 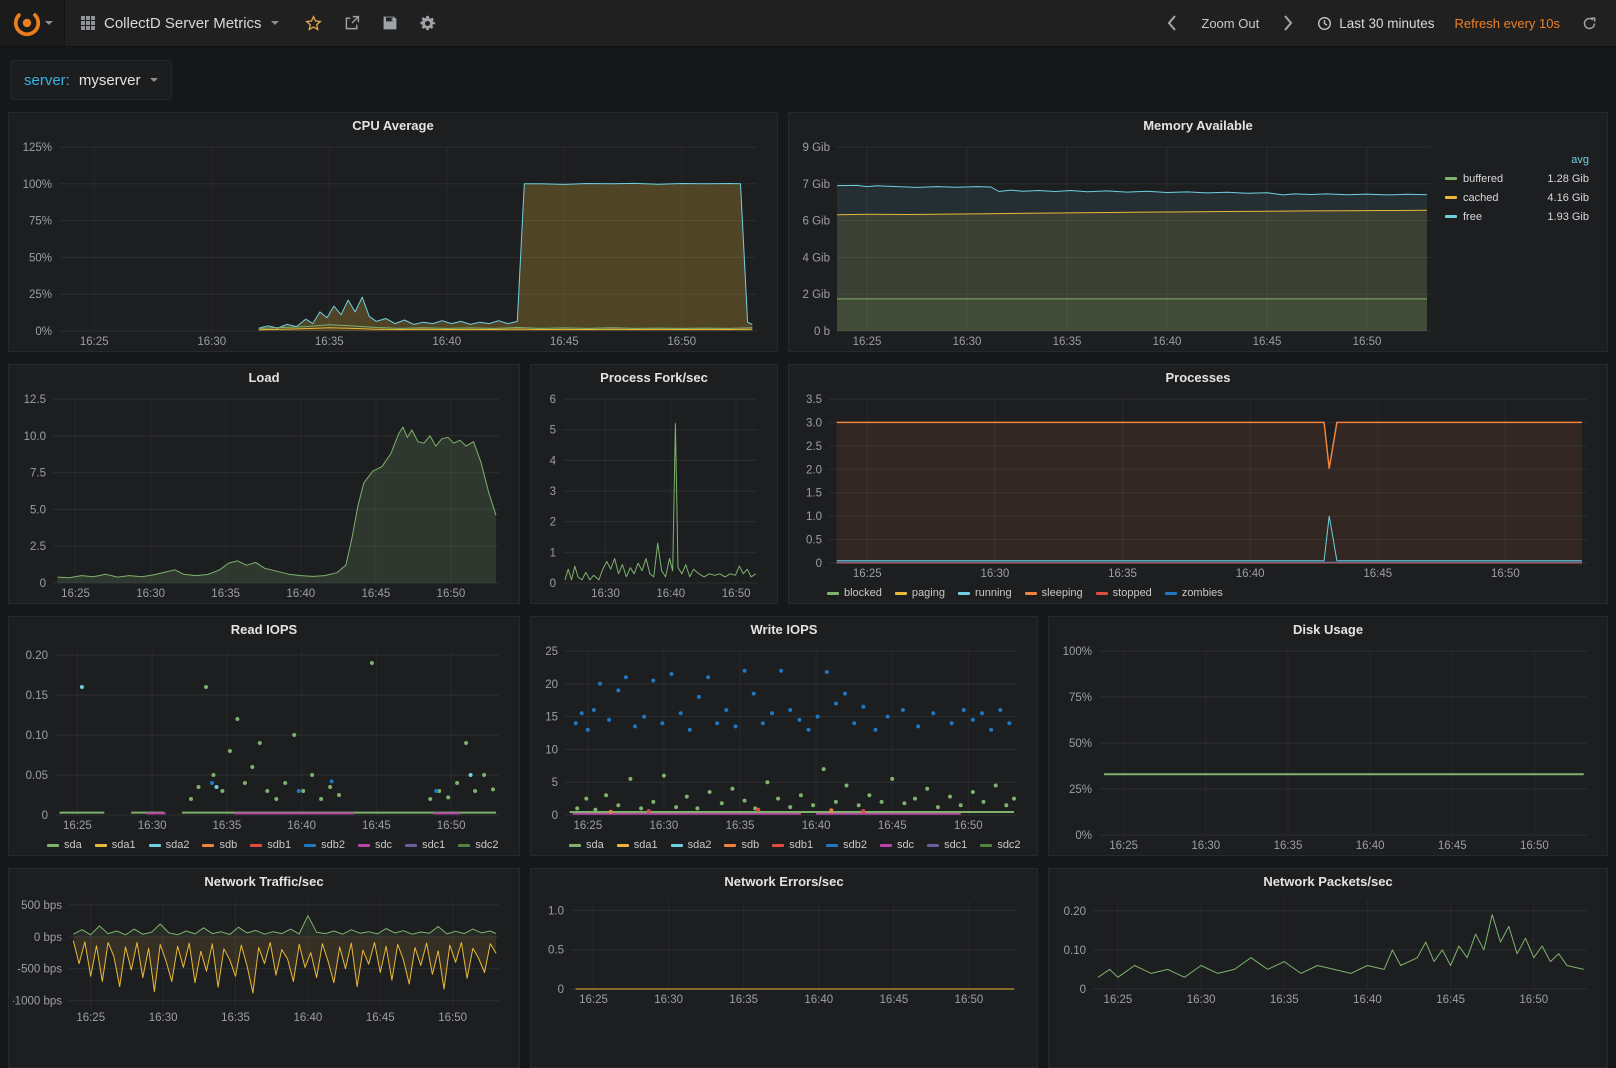 I want to click on chart-process_fork: 16:30 16:40 16:50 0 1 2 3 4 5 6, so click(x=653, y=496).